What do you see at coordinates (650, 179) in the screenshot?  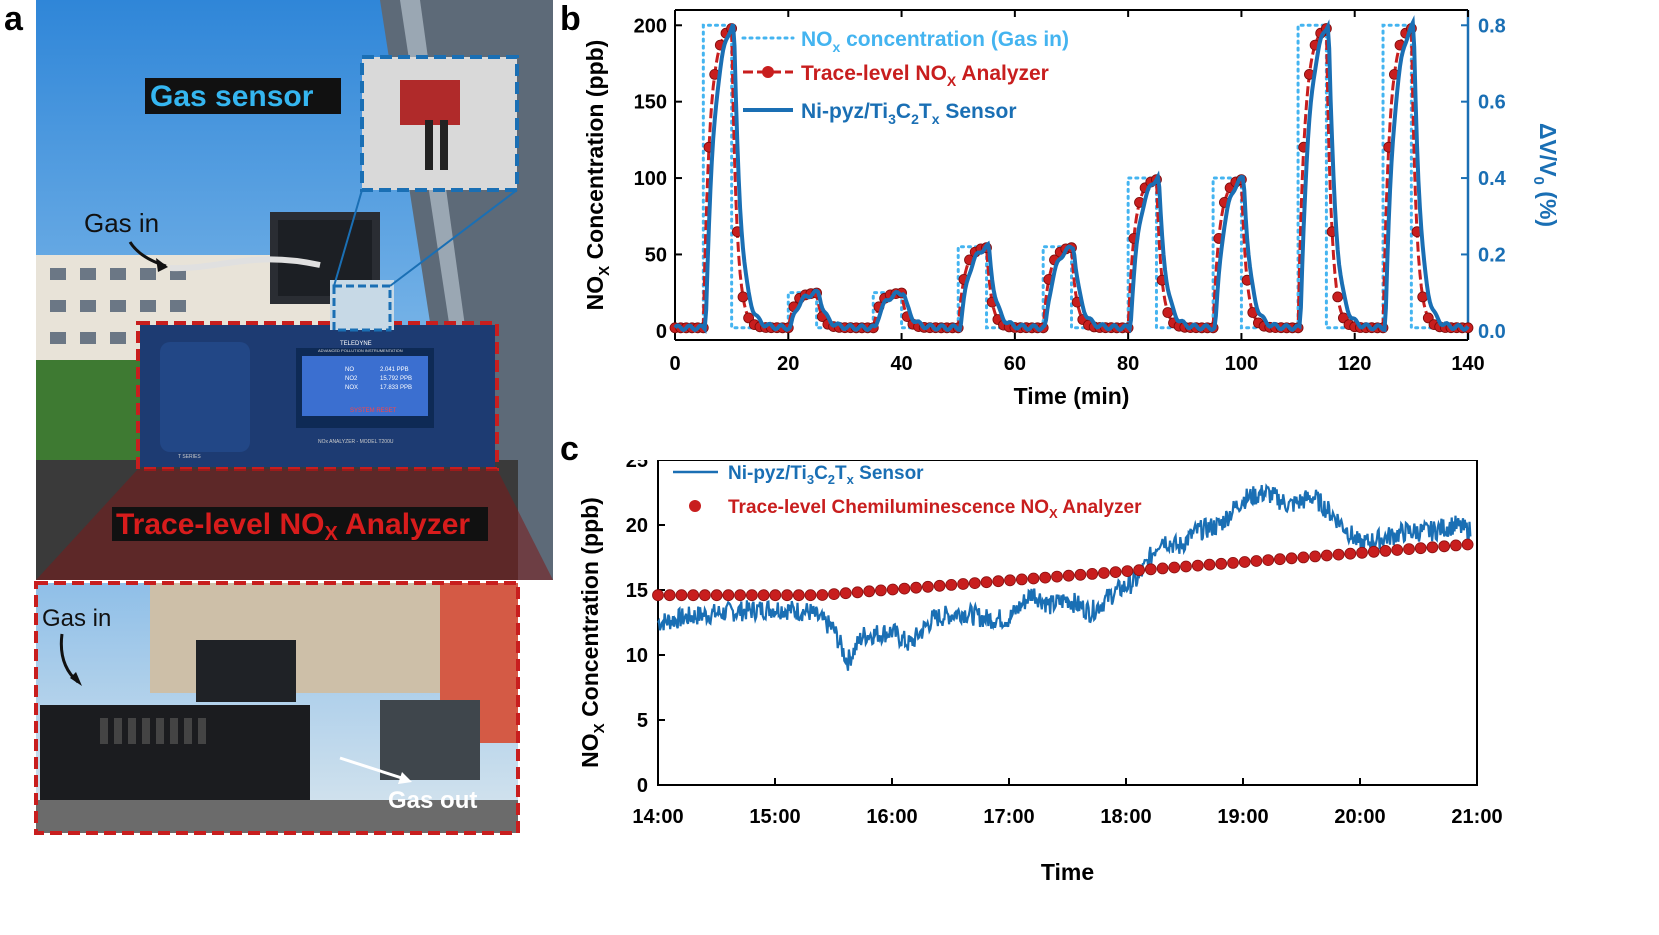 I see `y-tick-label: 100` at bounding box center [650, 179].